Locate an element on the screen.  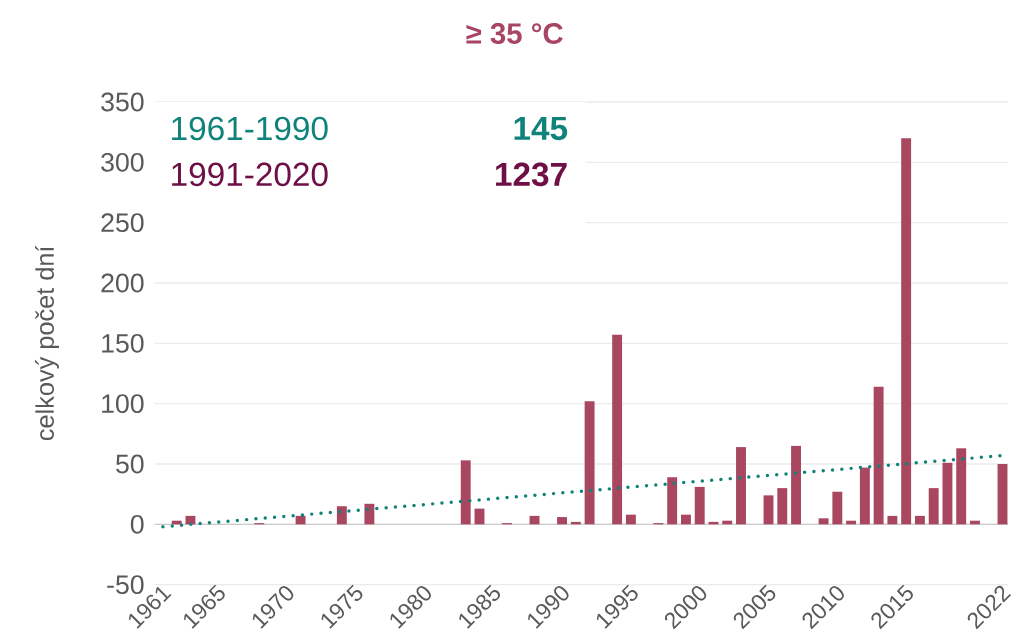
annotation: 145 is located at coordinates (541, 128).